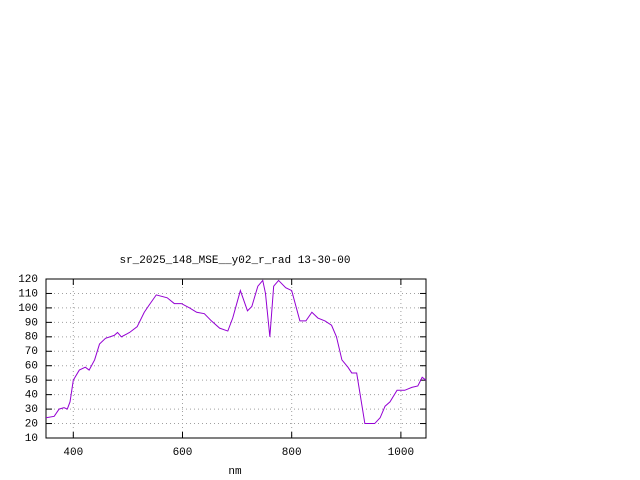 This screenshot has width=640, height=480. Describe the element at coordinates (31, 367) in the screenshot. I see `y-tick-label: 60` at that location.